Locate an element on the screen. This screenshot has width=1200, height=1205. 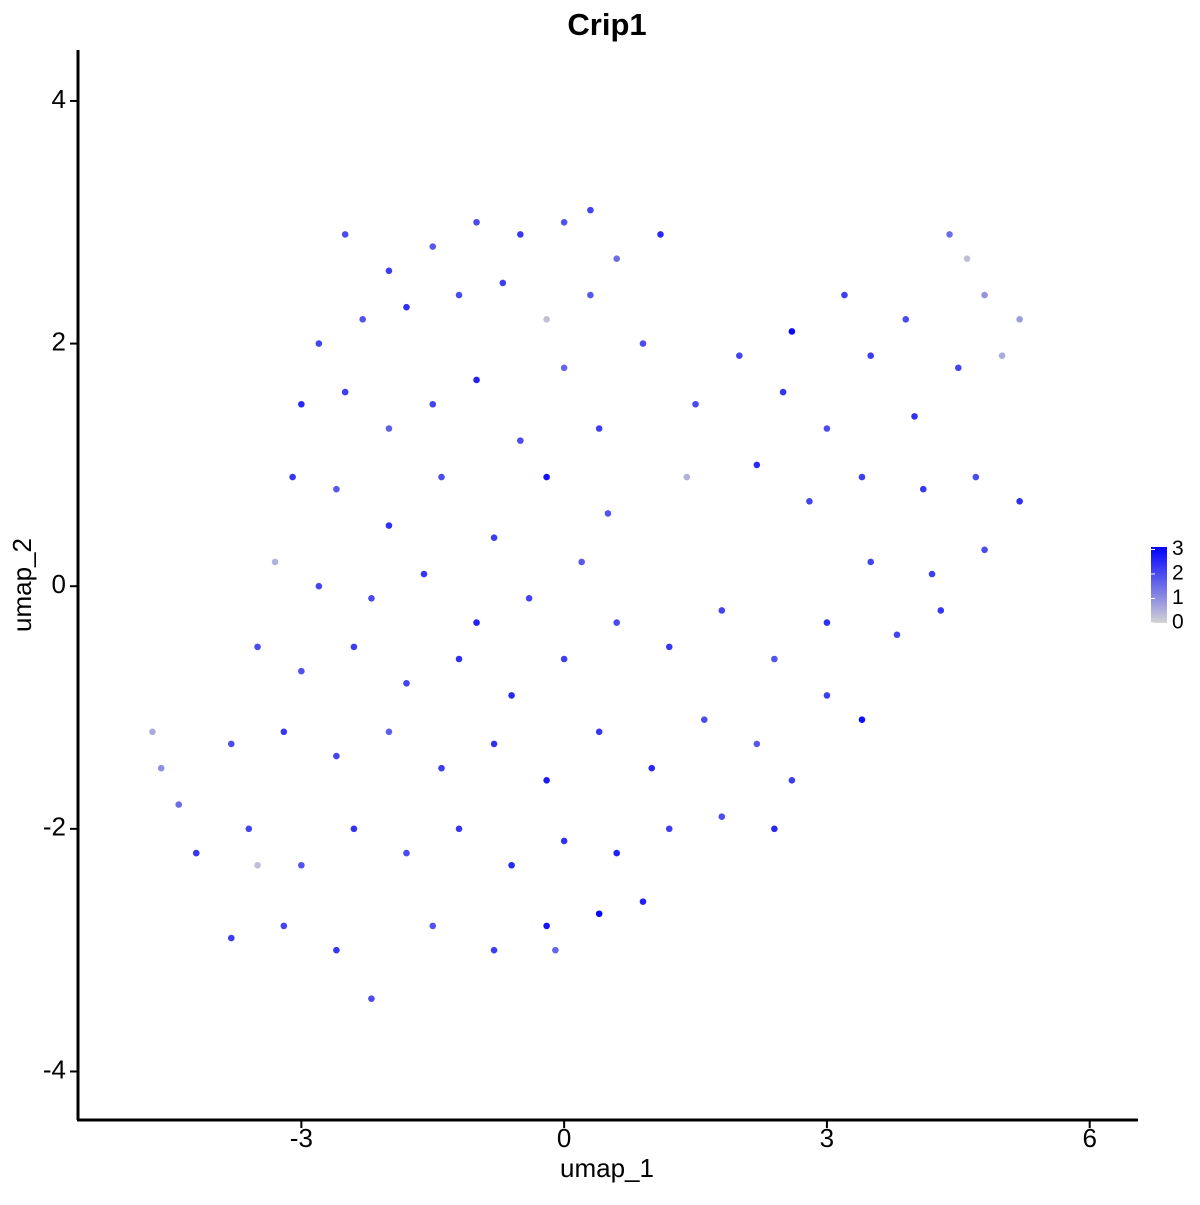
y-tick-label: 4 is located at coordinates (59, 99).